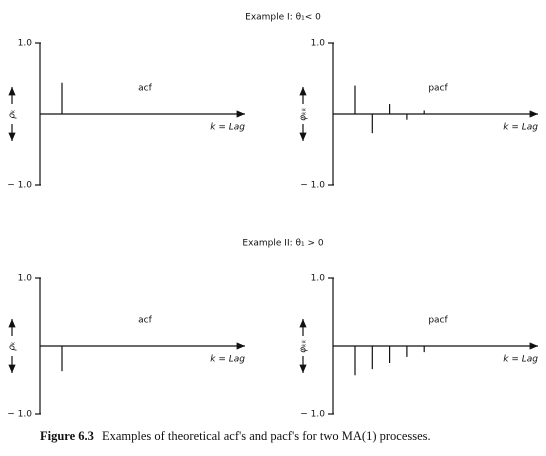  Describe the element at coordinates (282, 244) in the screenshot. I see `heading: Example II: θ₁ > 0` at that location.